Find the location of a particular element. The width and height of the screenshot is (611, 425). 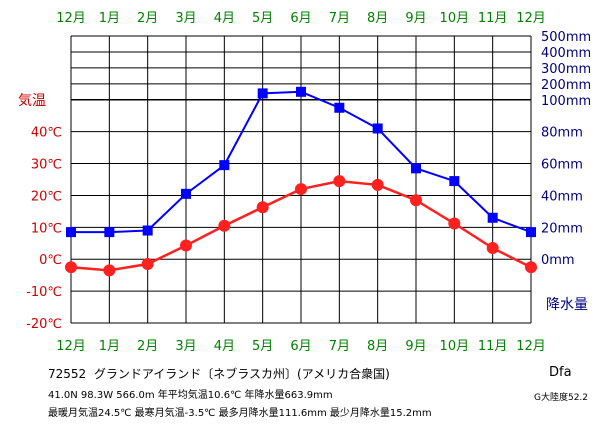

precipitation-tick: 80mm is located at coordinates (562, 133).